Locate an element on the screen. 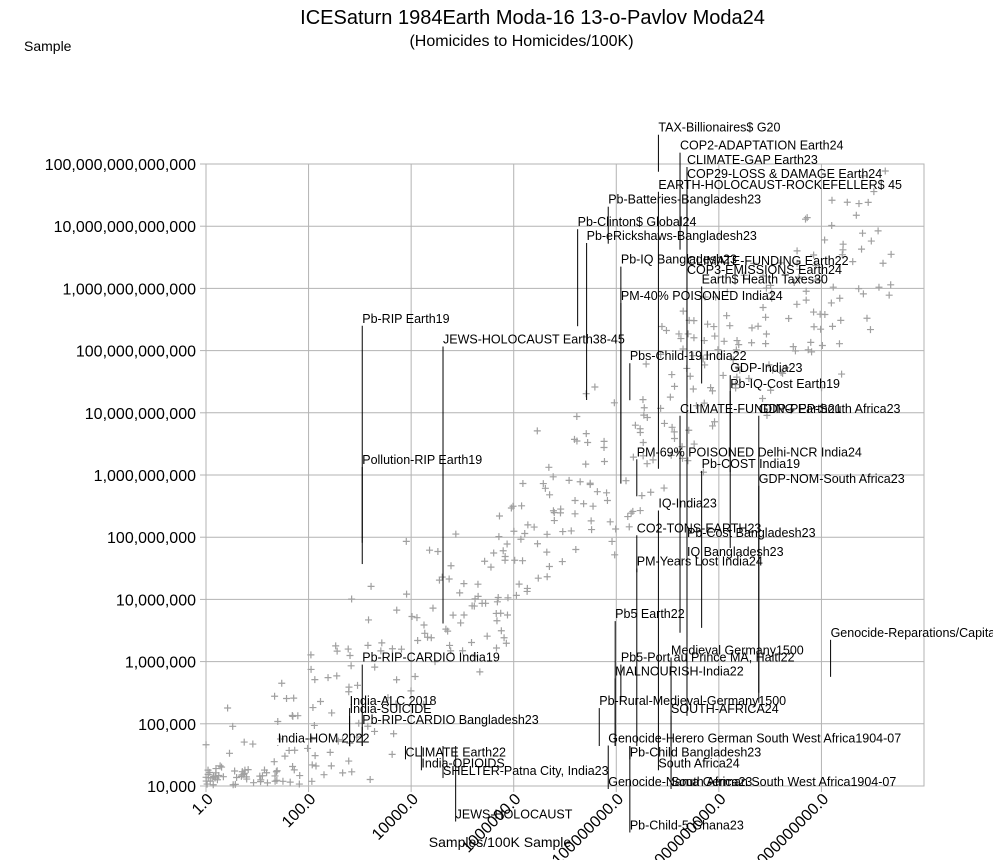  x-tick-label: 100000000.0 is located at coordinates (588, 825).